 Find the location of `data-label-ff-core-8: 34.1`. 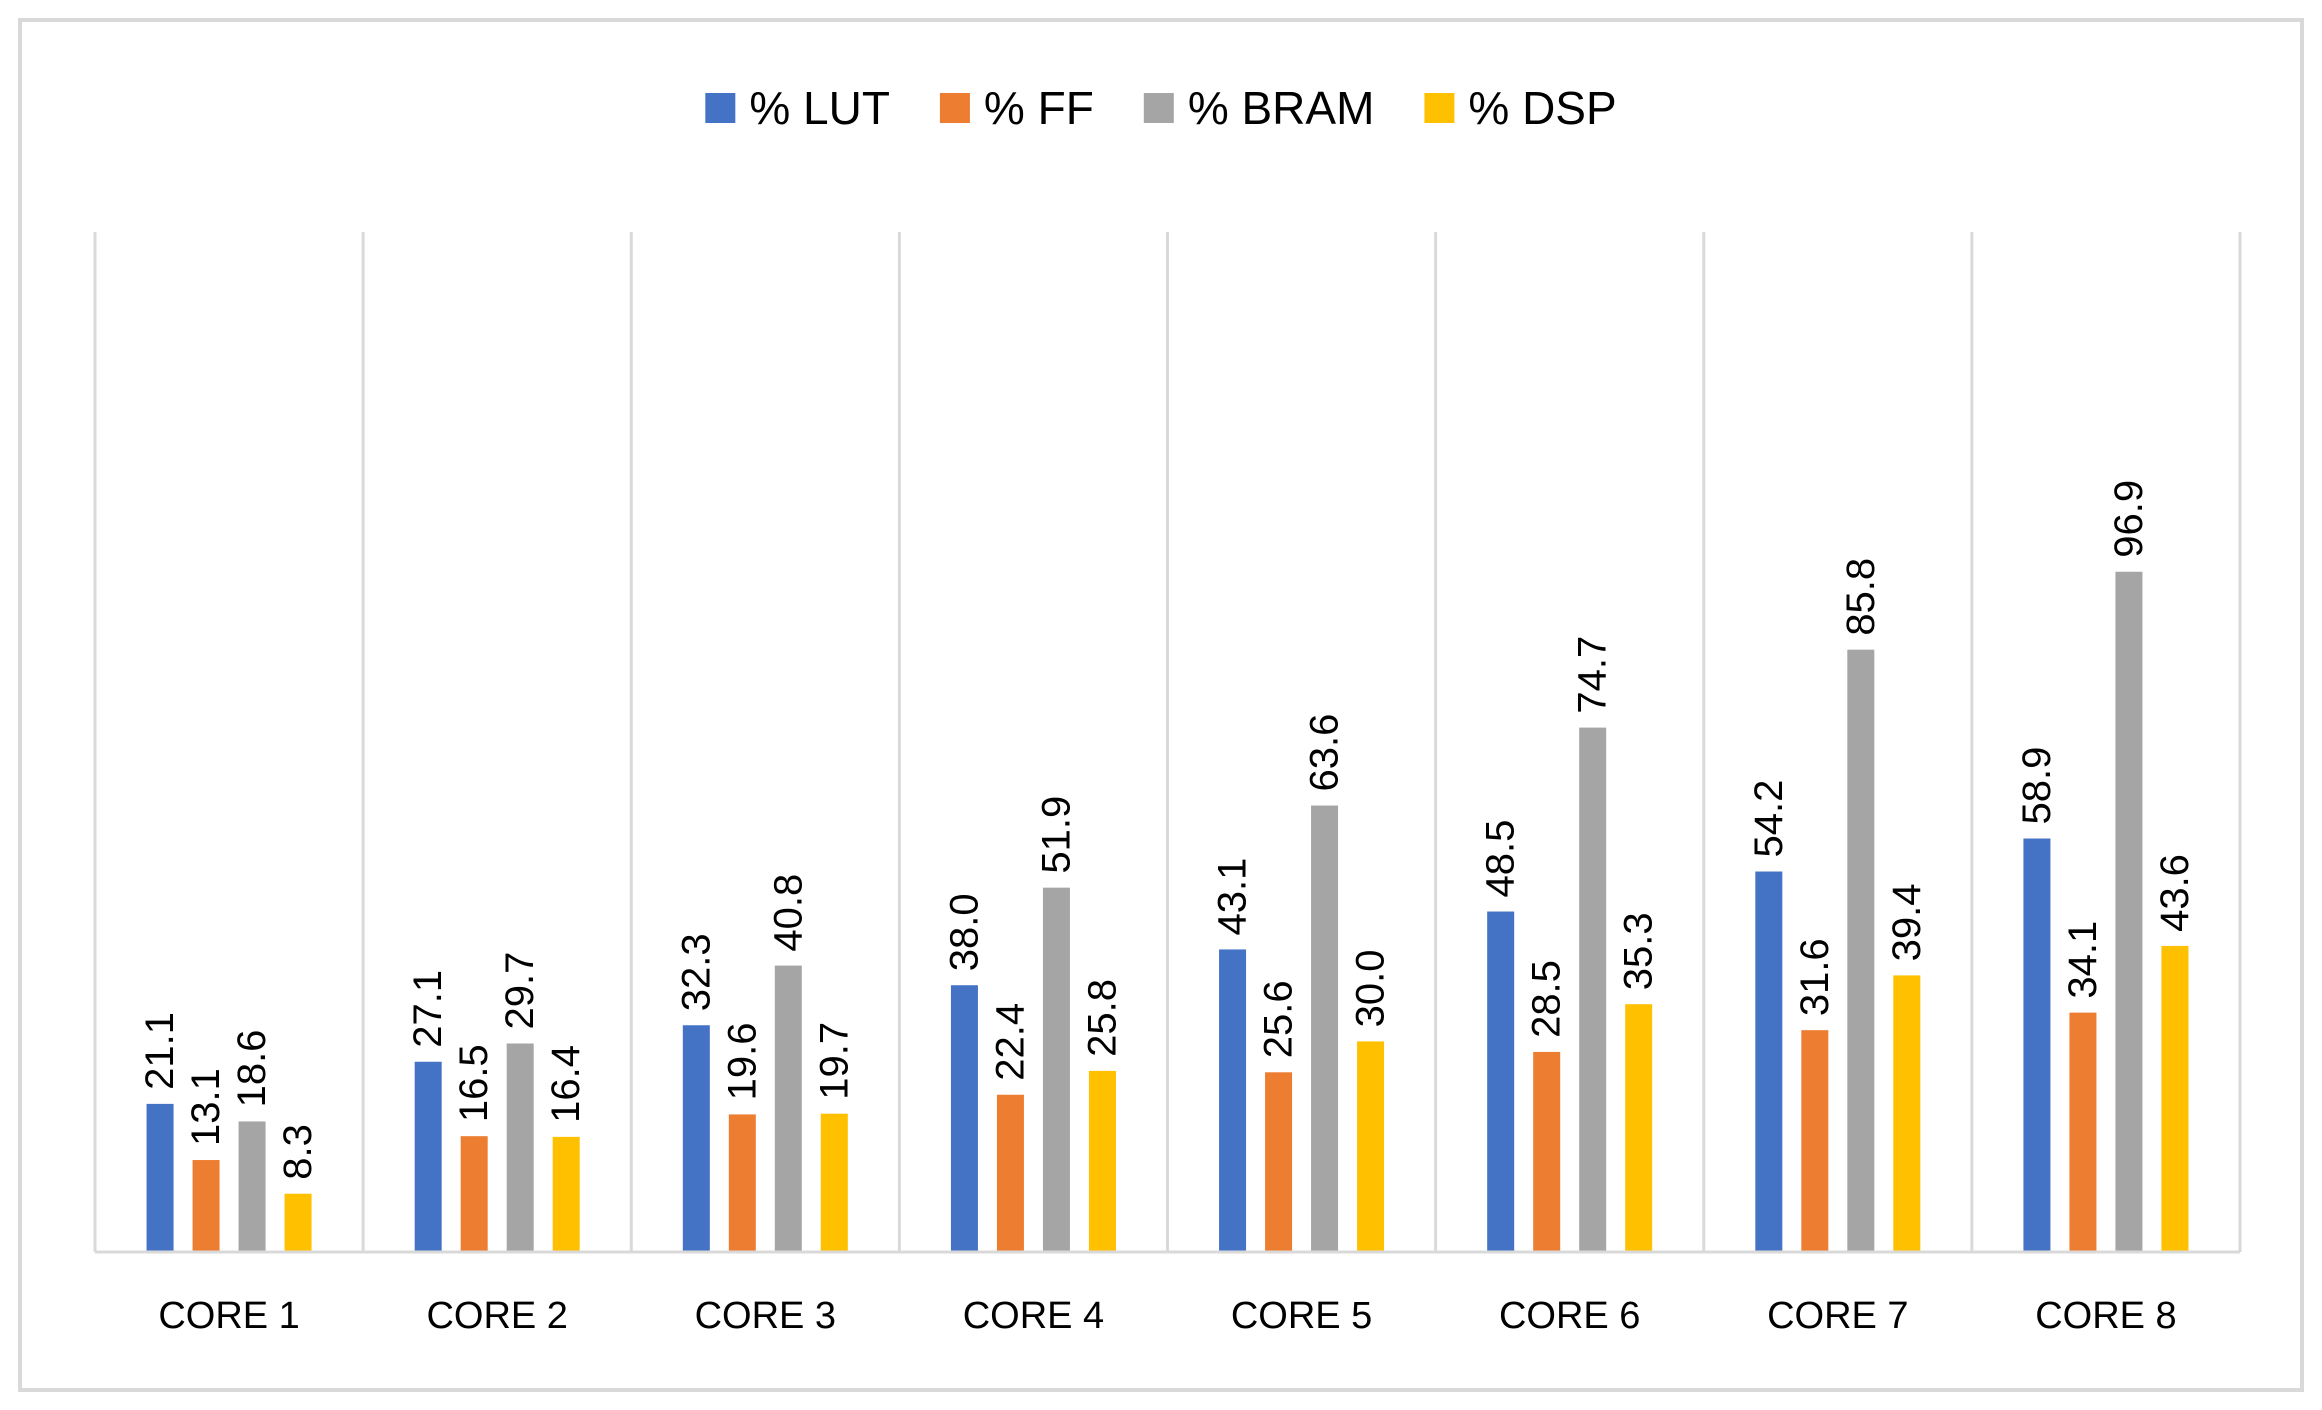

data-label-ff-core-8: 34.1 is located at coordinates (2083, 960).